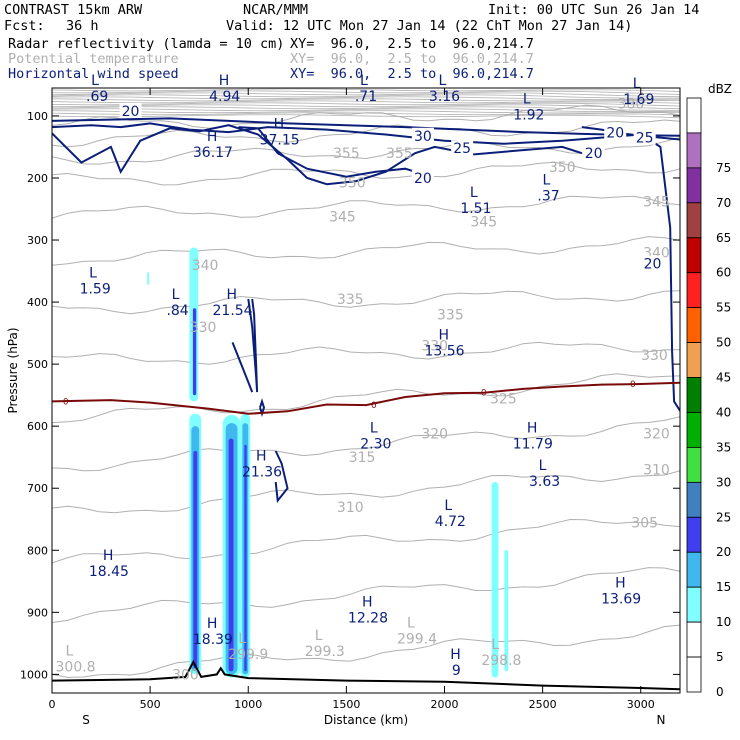 The width and height of the screenshot is (740, 740). I want to click on theta-extremum-value: 300.8, so click(76, 667).